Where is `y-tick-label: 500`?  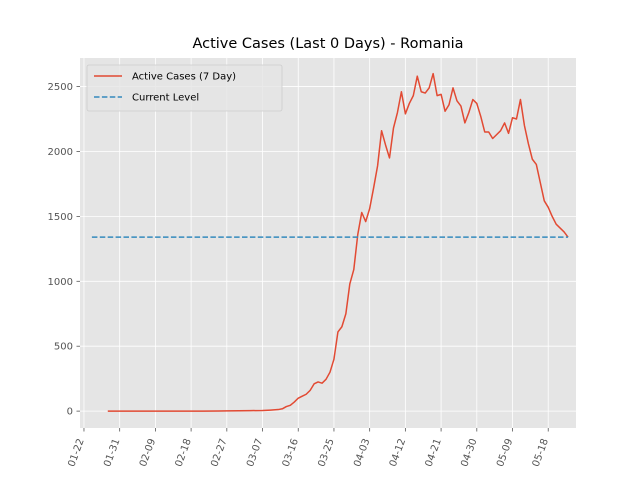
y-tick-label: 500 is located at coordinates (63, 347).